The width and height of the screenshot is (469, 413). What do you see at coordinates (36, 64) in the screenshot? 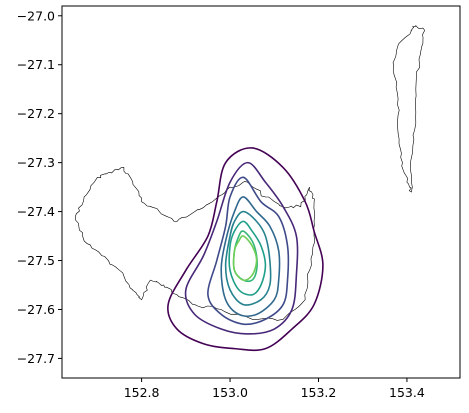
I see `y-tick-label: −27.1` at bounding box center [36, 64].